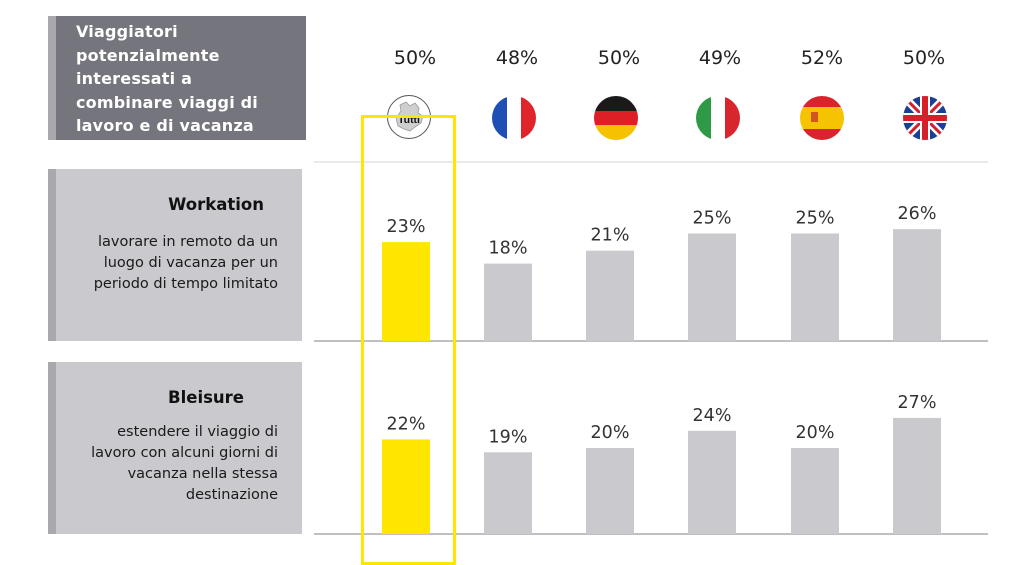 This screenshot has height=565, width=1024. What do you see at coordinates (822, 58) in the screenshot?
I see `overall-value-spain: 52%` at bounding box center [822, 58].